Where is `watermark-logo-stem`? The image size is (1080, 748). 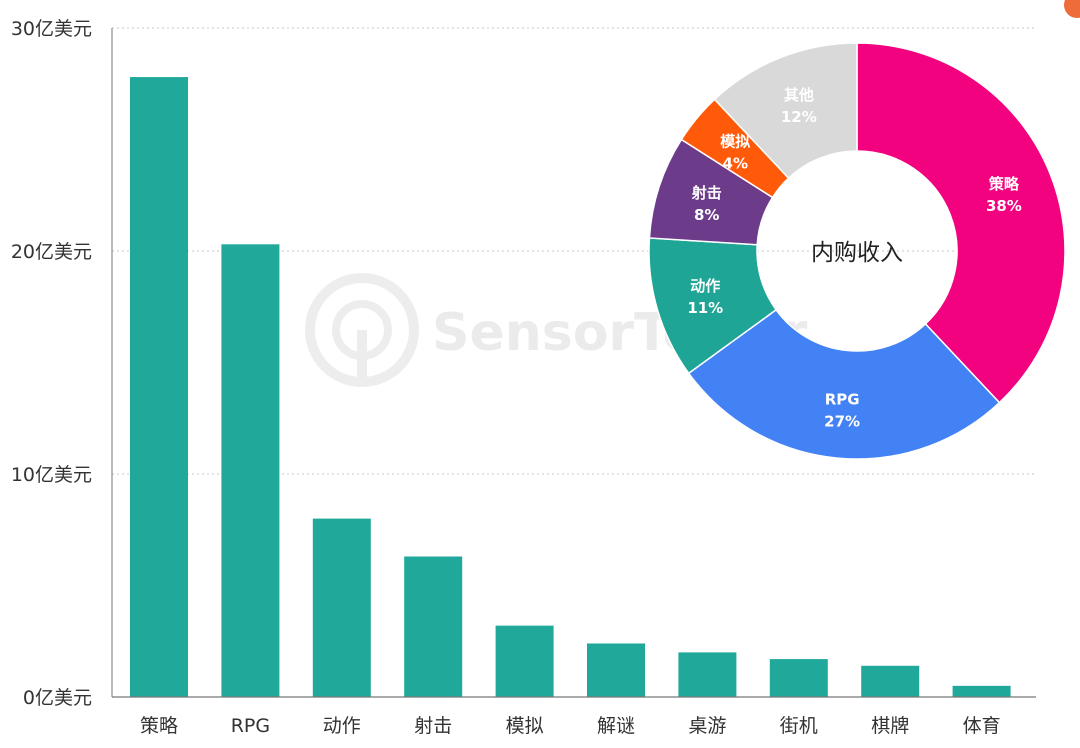
watermark-logo-stem is located at coordinates (362, 356).